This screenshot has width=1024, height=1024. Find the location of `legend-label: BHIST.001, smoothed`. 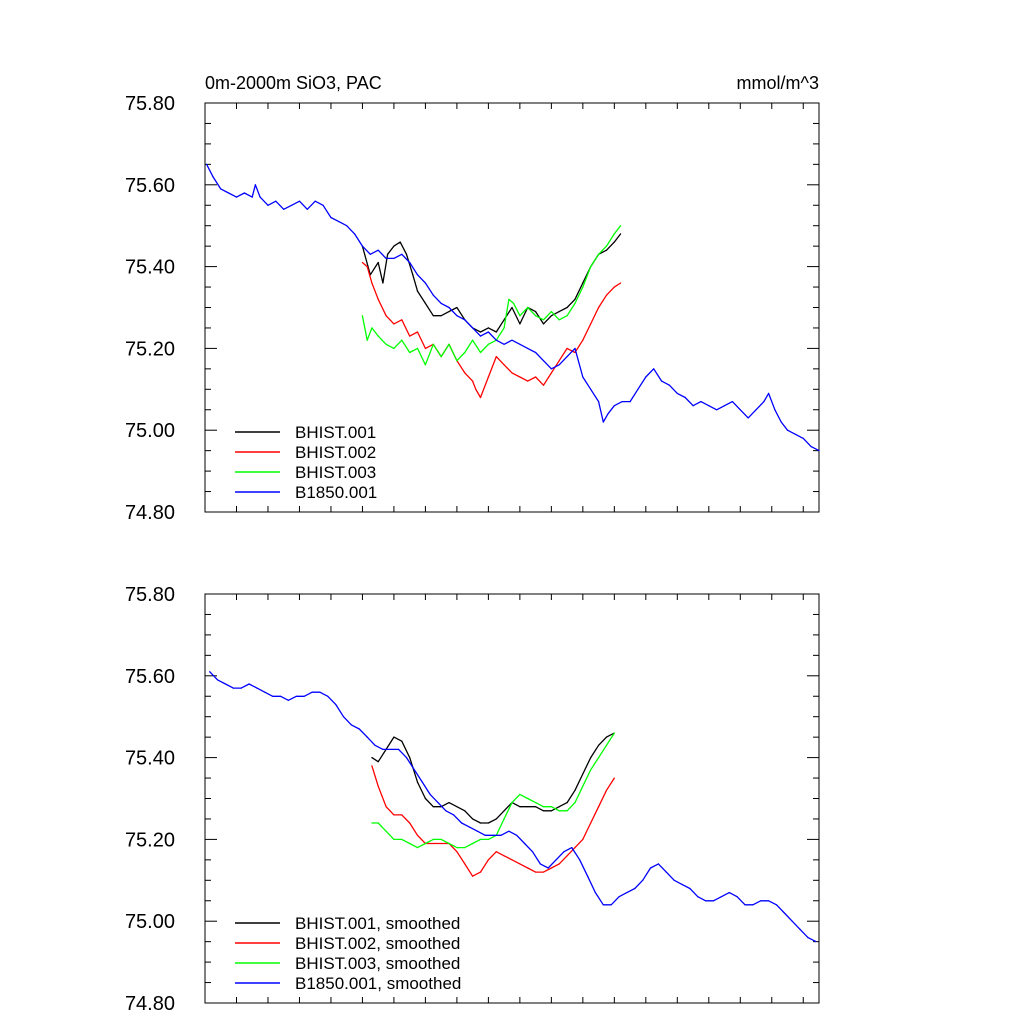

legend-label: BHIST.001, smoothed is located at coordinates (377, 923).